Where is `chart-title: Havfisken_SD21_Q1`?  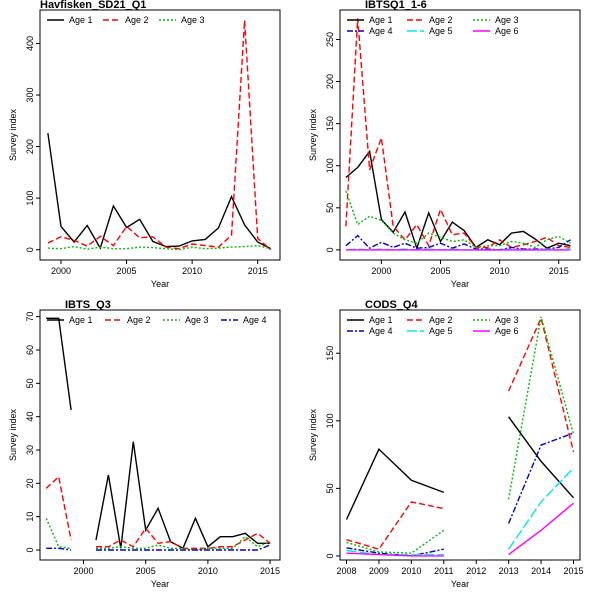 chart-title: Havfisken_SD21_Q1 is located at coordinates (93, 5).